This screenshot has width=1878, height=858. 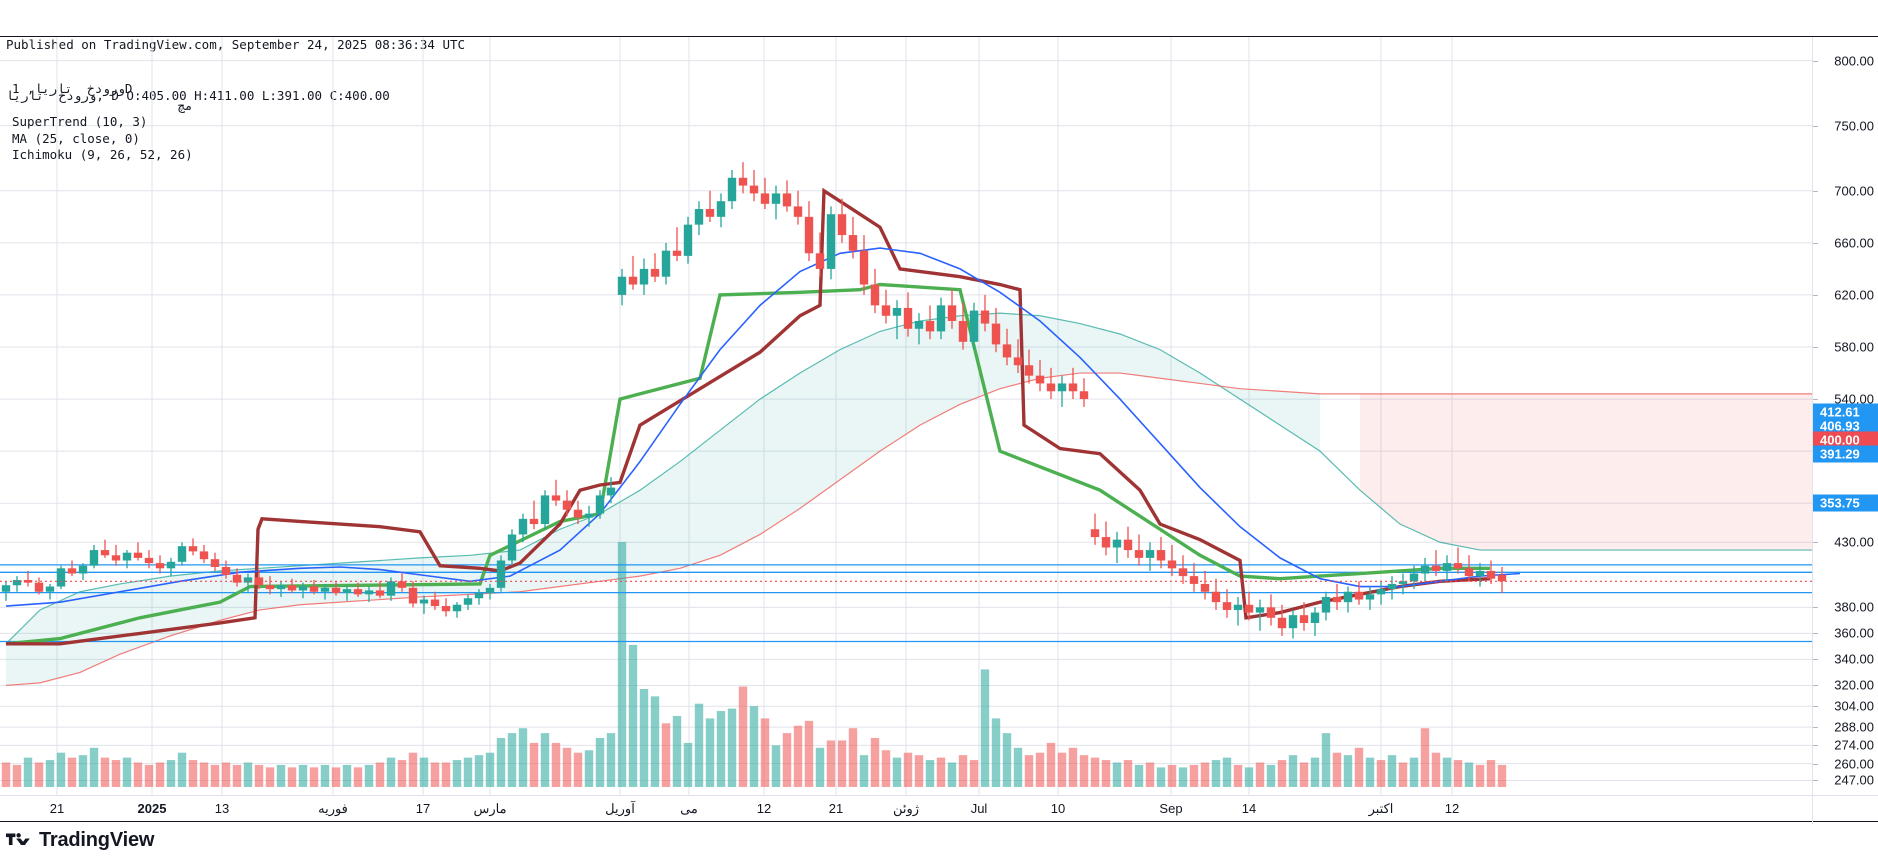 What do you see at coordinates (423, 808) in the screenshot?
I see `time-tick-label: 17` at bounding box center [423, 808].